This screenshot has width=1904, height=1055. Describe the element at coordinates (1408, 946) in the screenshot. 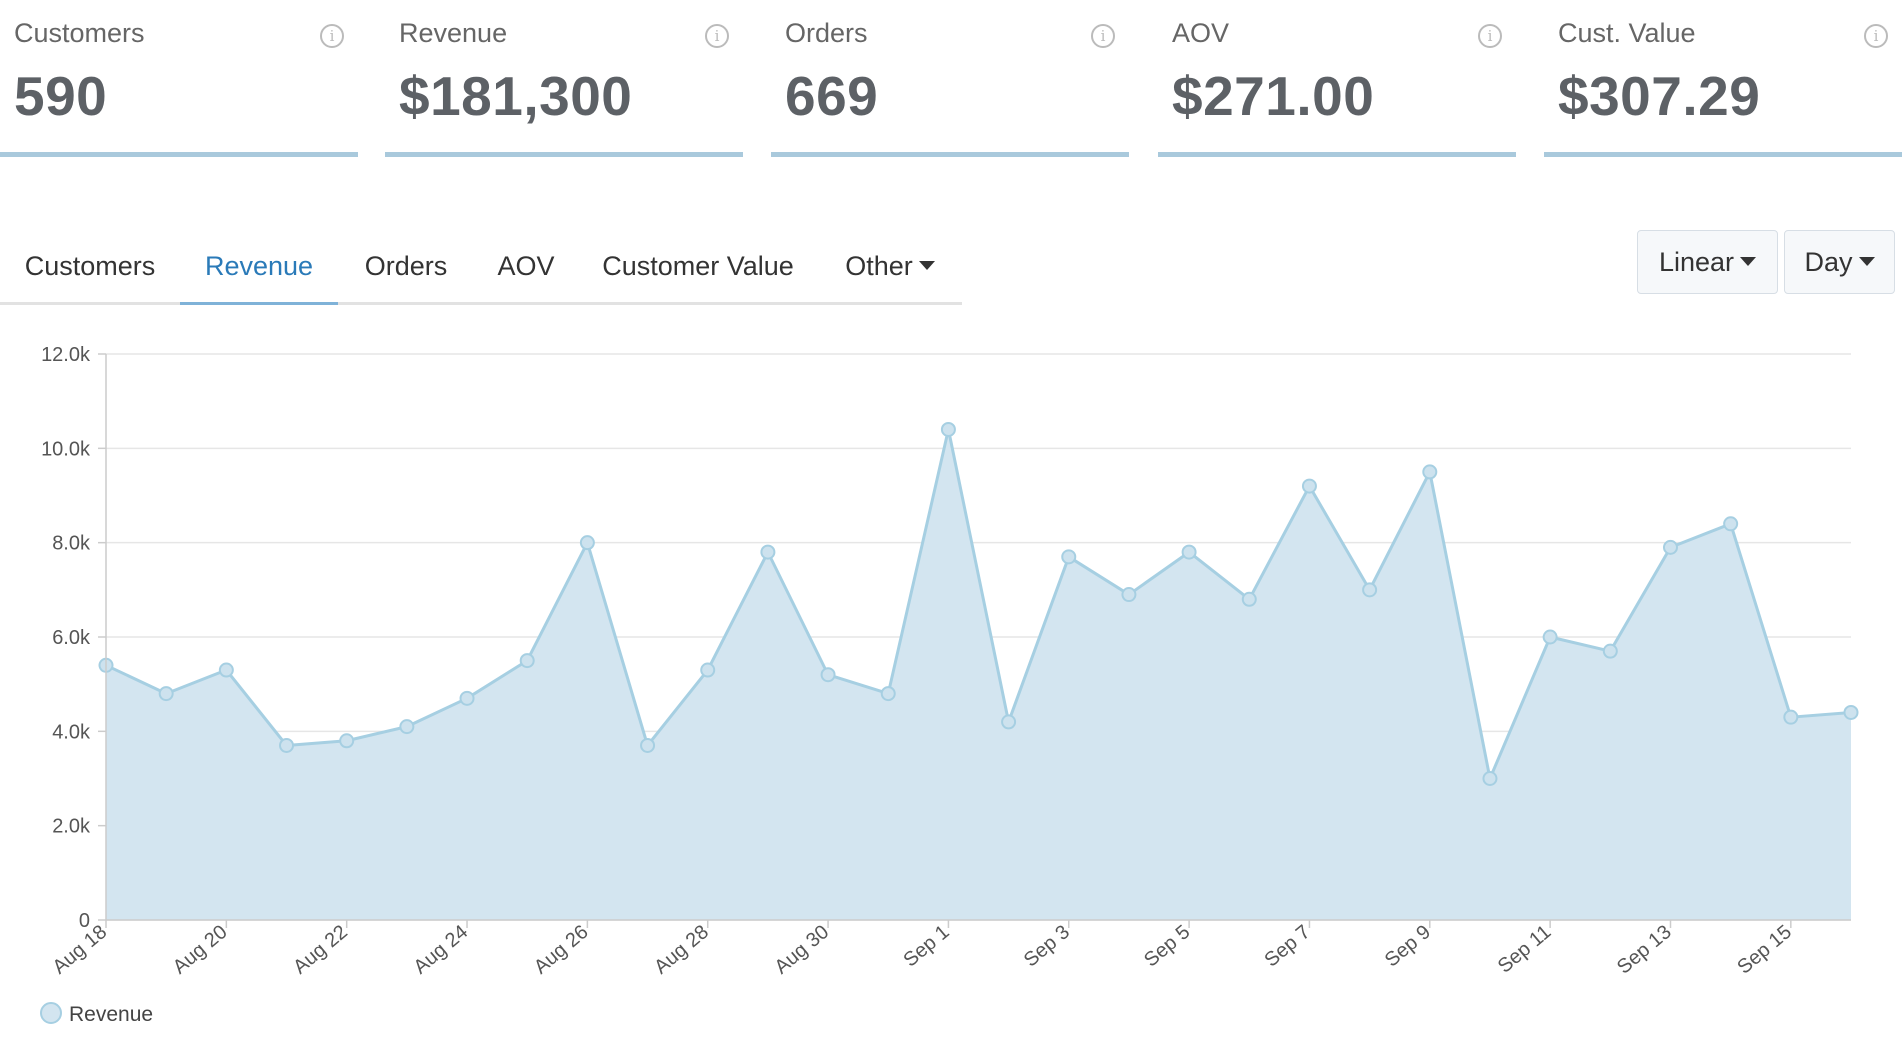

I see `x-tick-label: Sep 9` at that location.